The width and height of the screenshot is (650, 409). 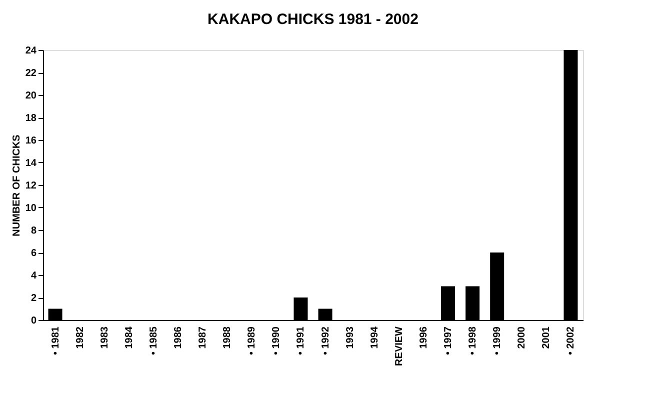 I want to click on y-tick-label: 4, so click(x=33, y=276).